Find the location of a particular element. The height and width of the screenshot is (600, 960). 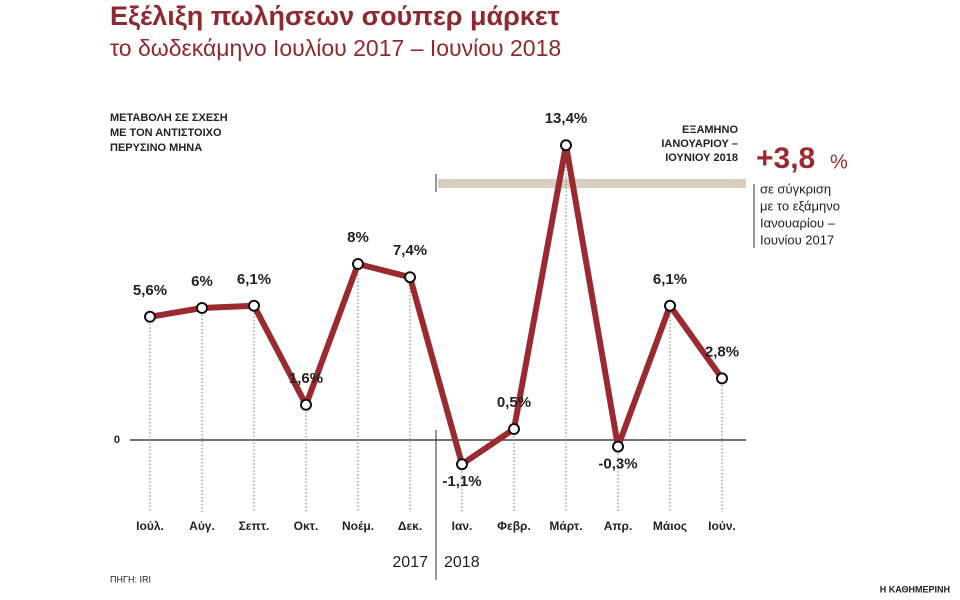

summary-unit: % is located at coordinates (839, 162).